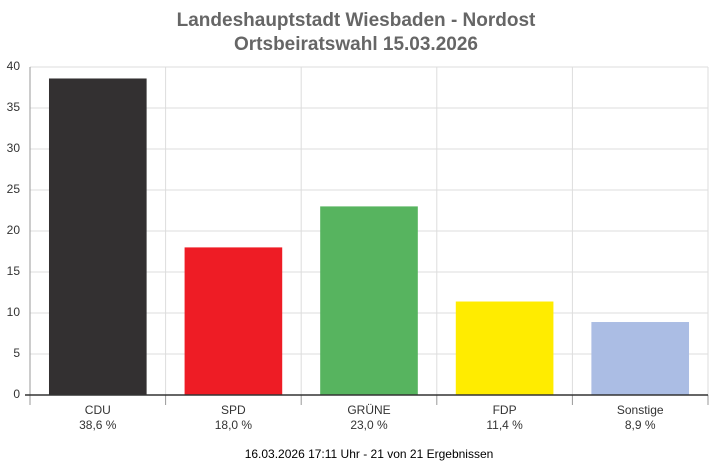 This screenshot has width=712, height=468. I want to click on chart-subtitle: Ortsbeiratswahl 15.03.2026, so click(356, 44).